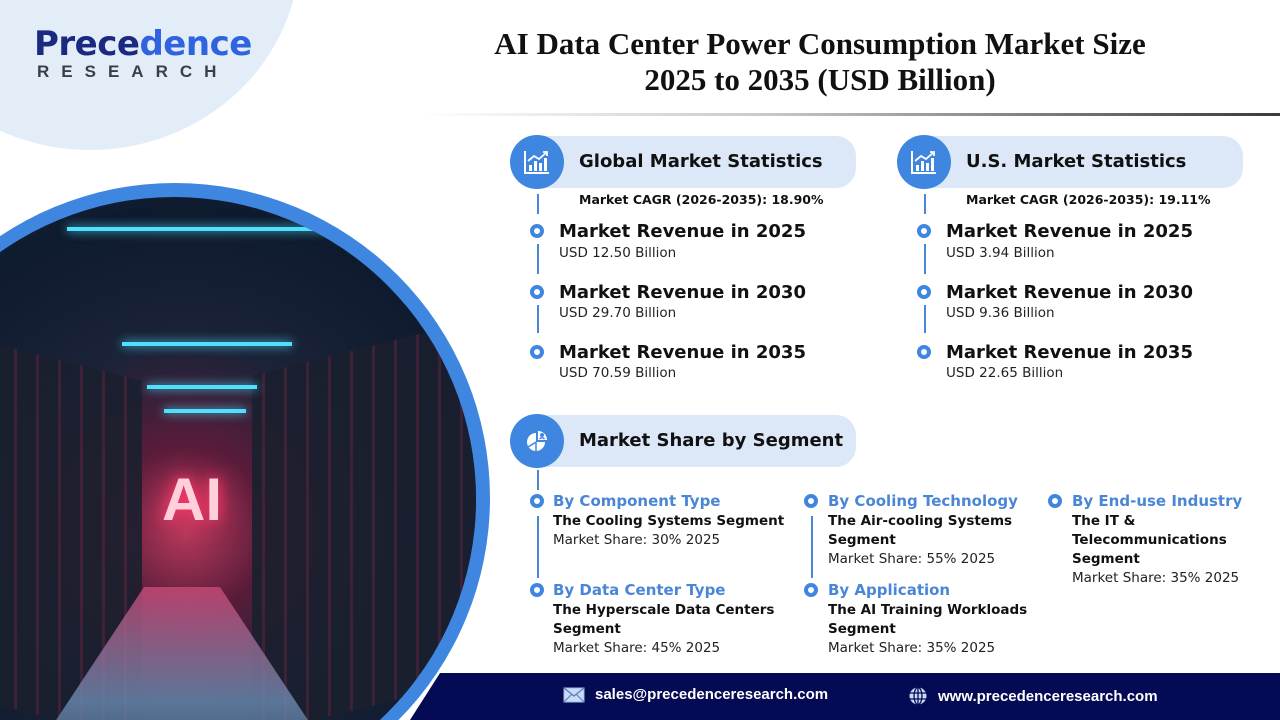  What do you see at coordinates (637, 540) in the screenshot?
I see `segment-share: Market Share: 30% 2025` at bounding box center [637, 540].